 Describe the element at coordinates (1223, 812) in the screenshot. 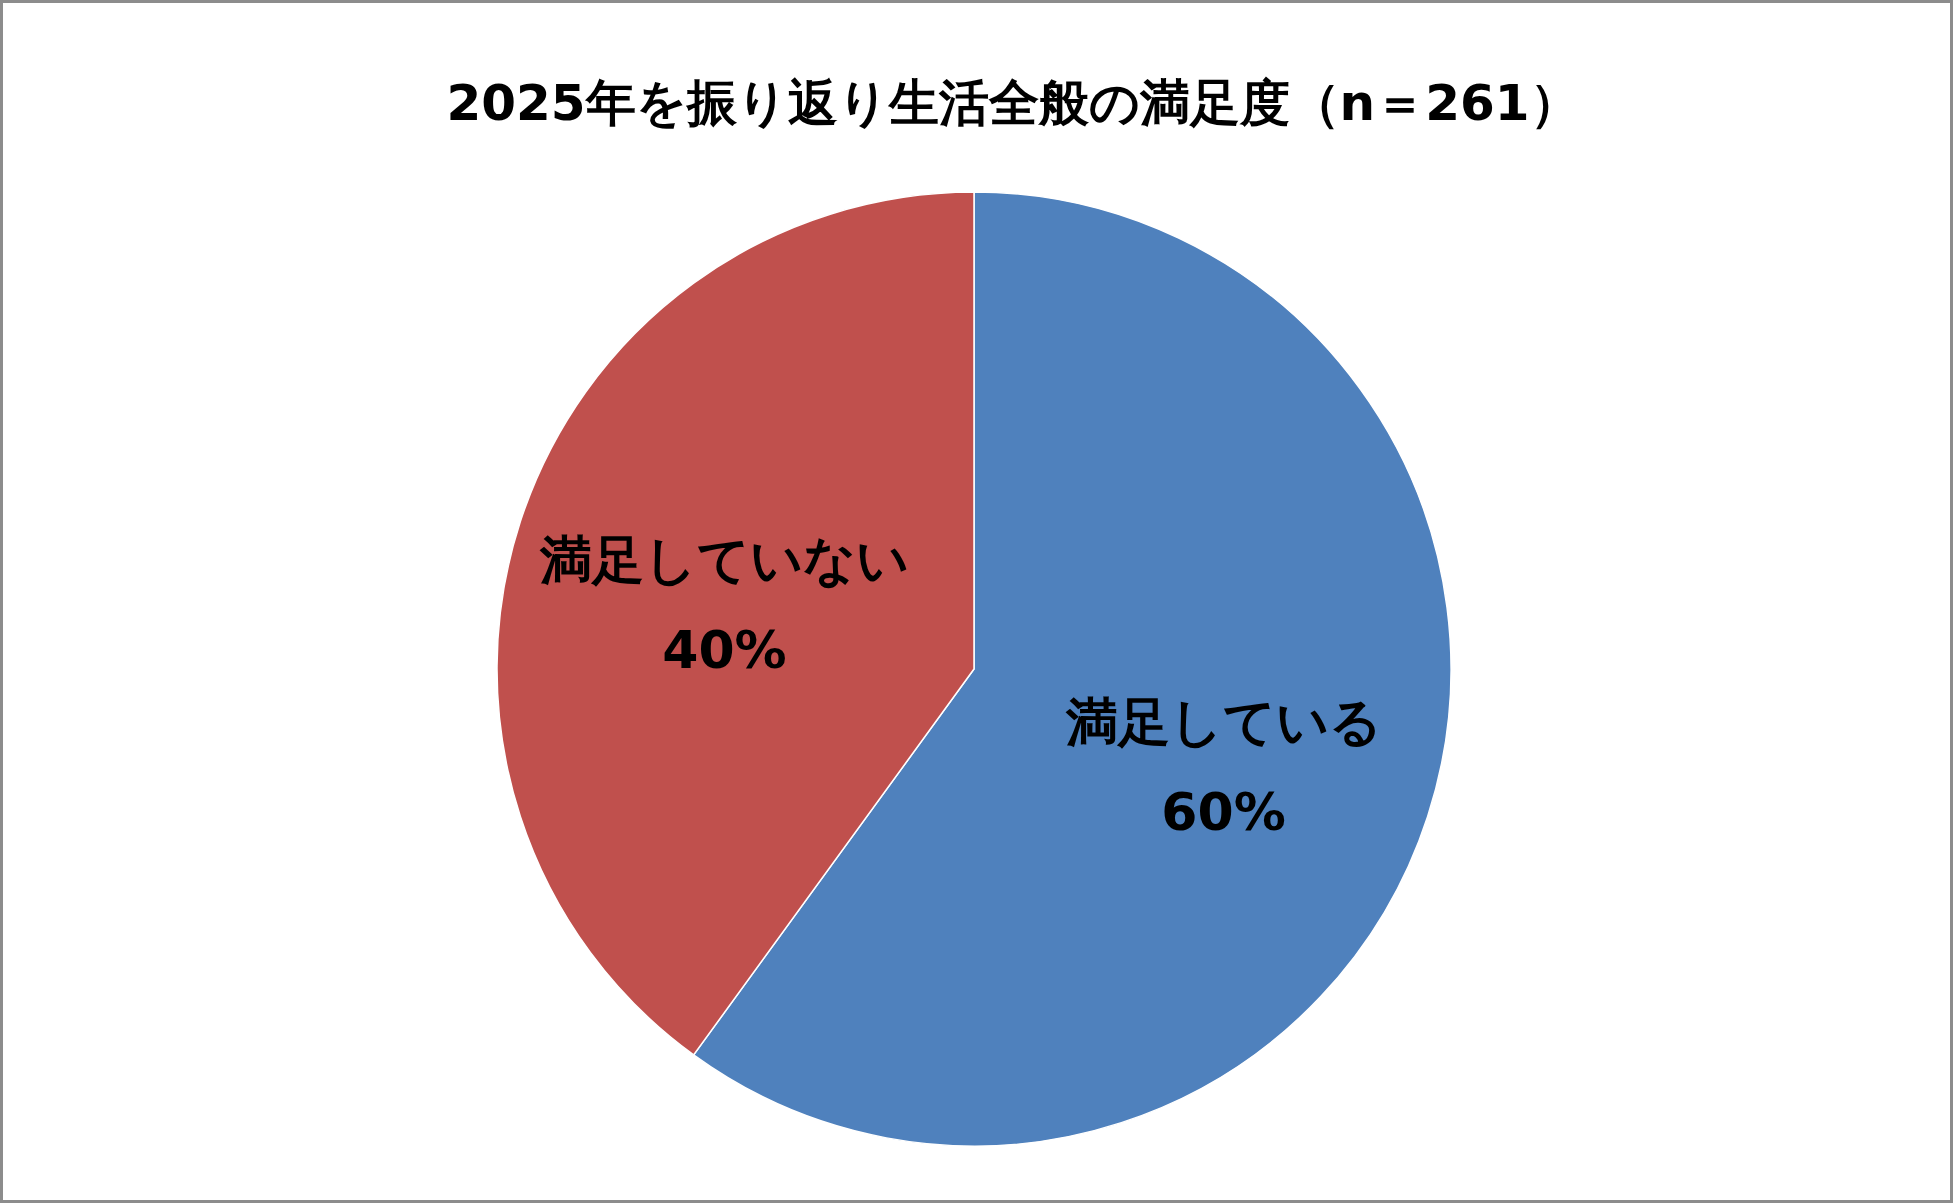

I see `data-label: 60%` at that location.